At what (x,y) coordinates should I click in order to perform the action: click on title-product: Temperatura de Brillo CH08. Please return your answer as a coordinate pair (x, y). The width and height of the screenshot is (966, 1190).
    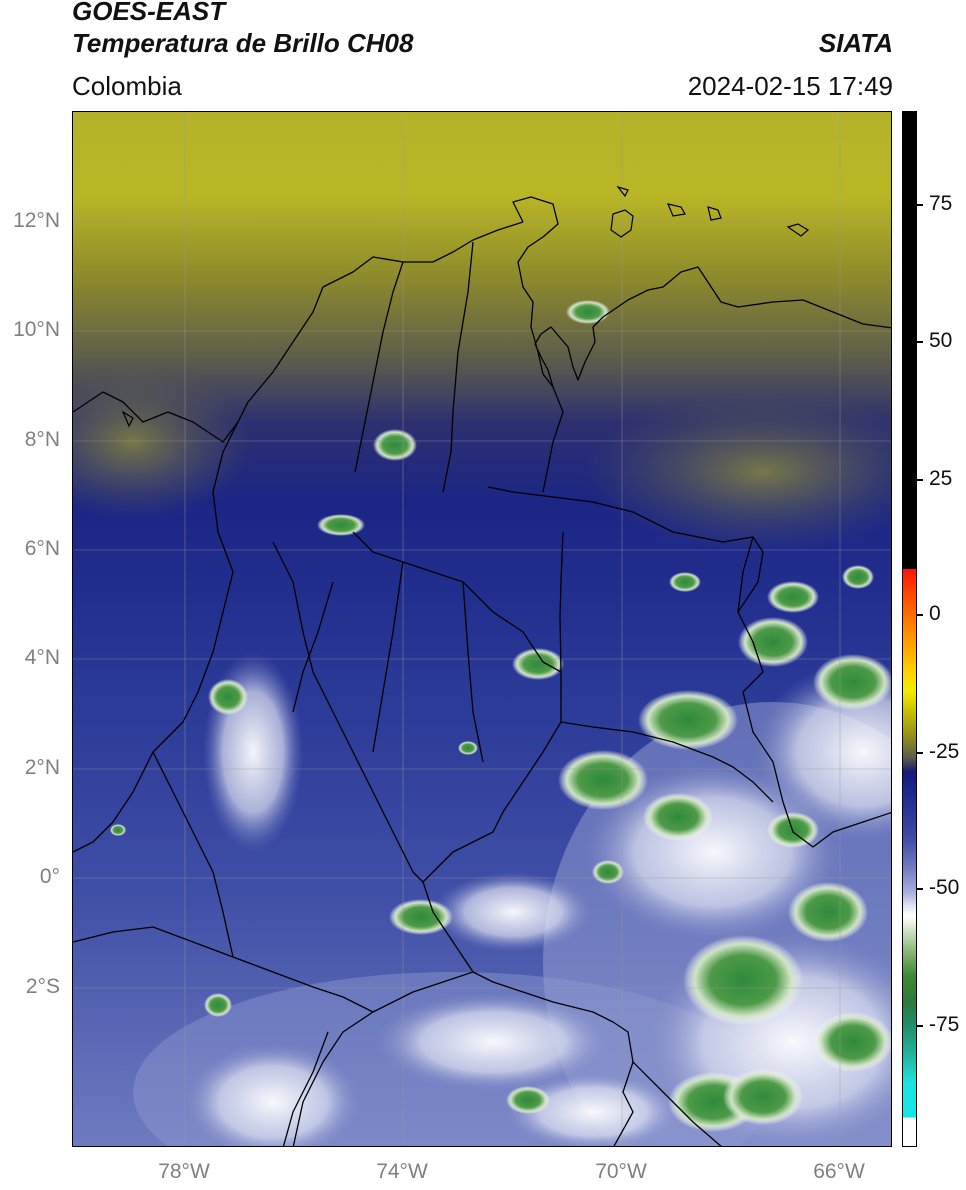
    Looking at the image, I should click on (243, 43).